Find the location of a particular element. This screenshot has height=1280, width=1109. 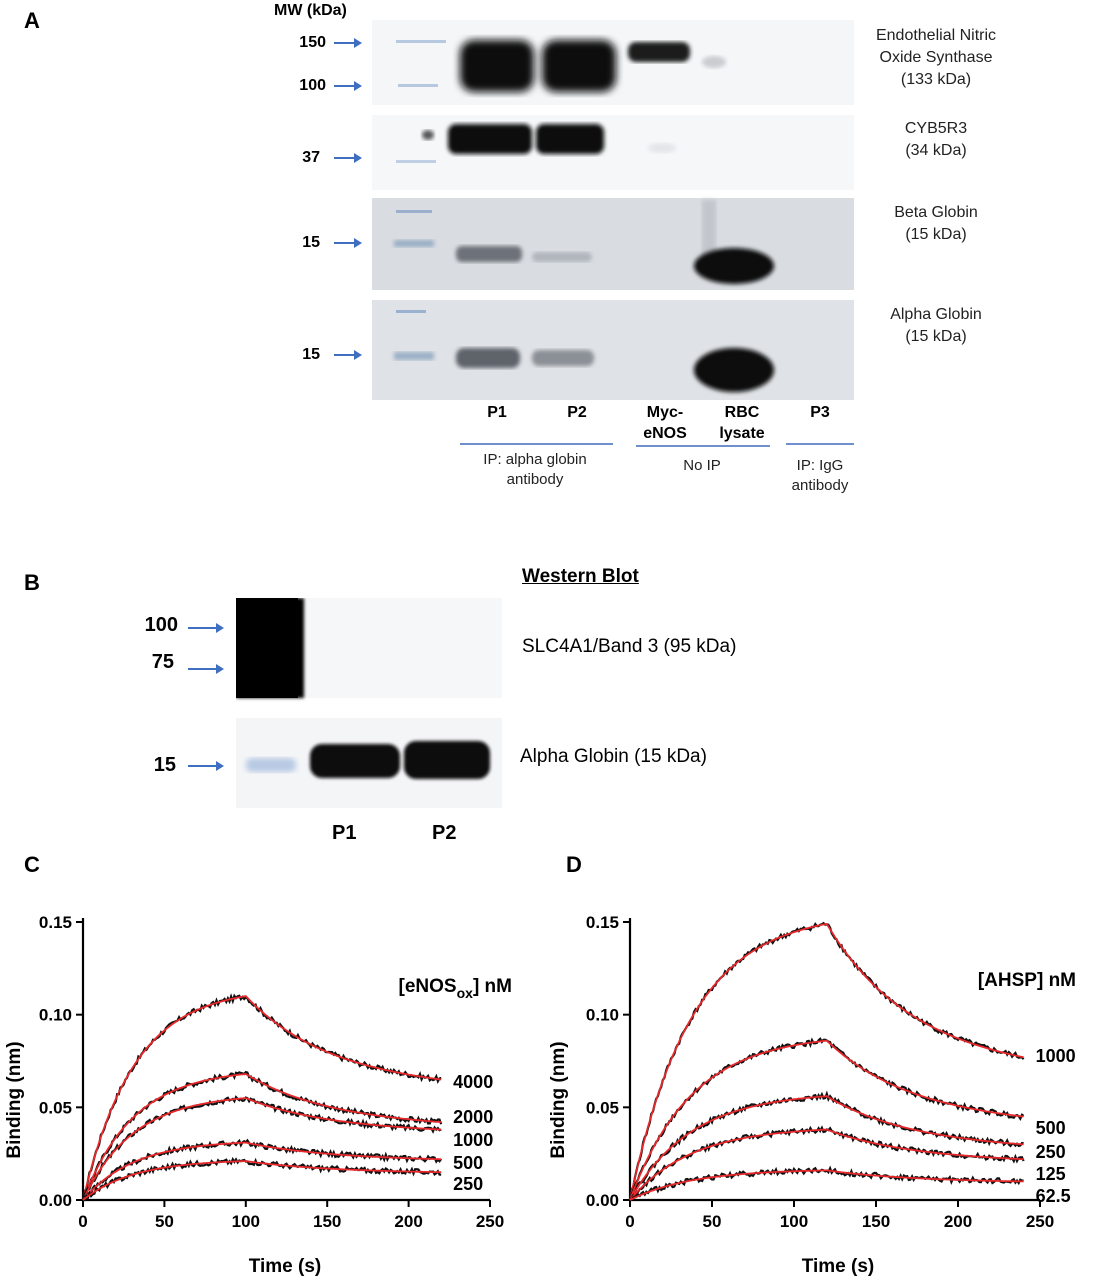

blot-strip-cyb5r3 is located at coordinates (613, 152).